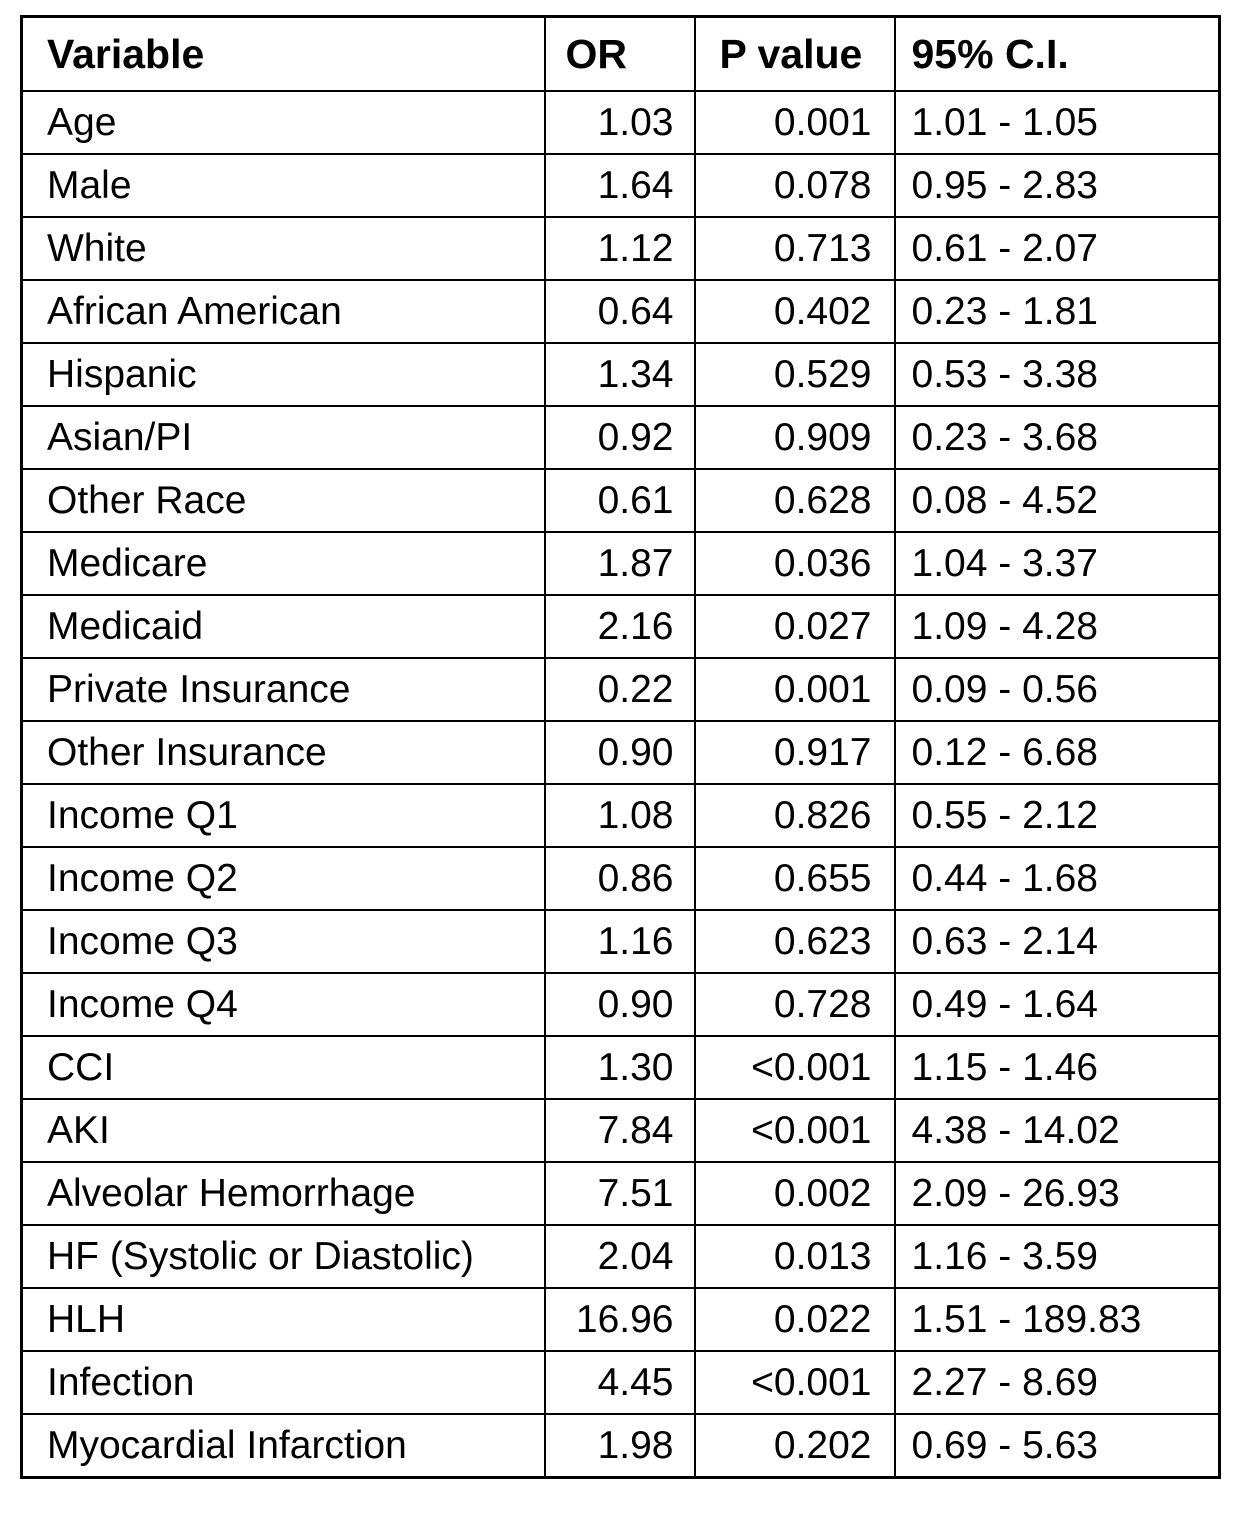 The image size is (1240, 1521). I want to click on cell-ci: 0.09 - 0.56, so click(1057, 689).